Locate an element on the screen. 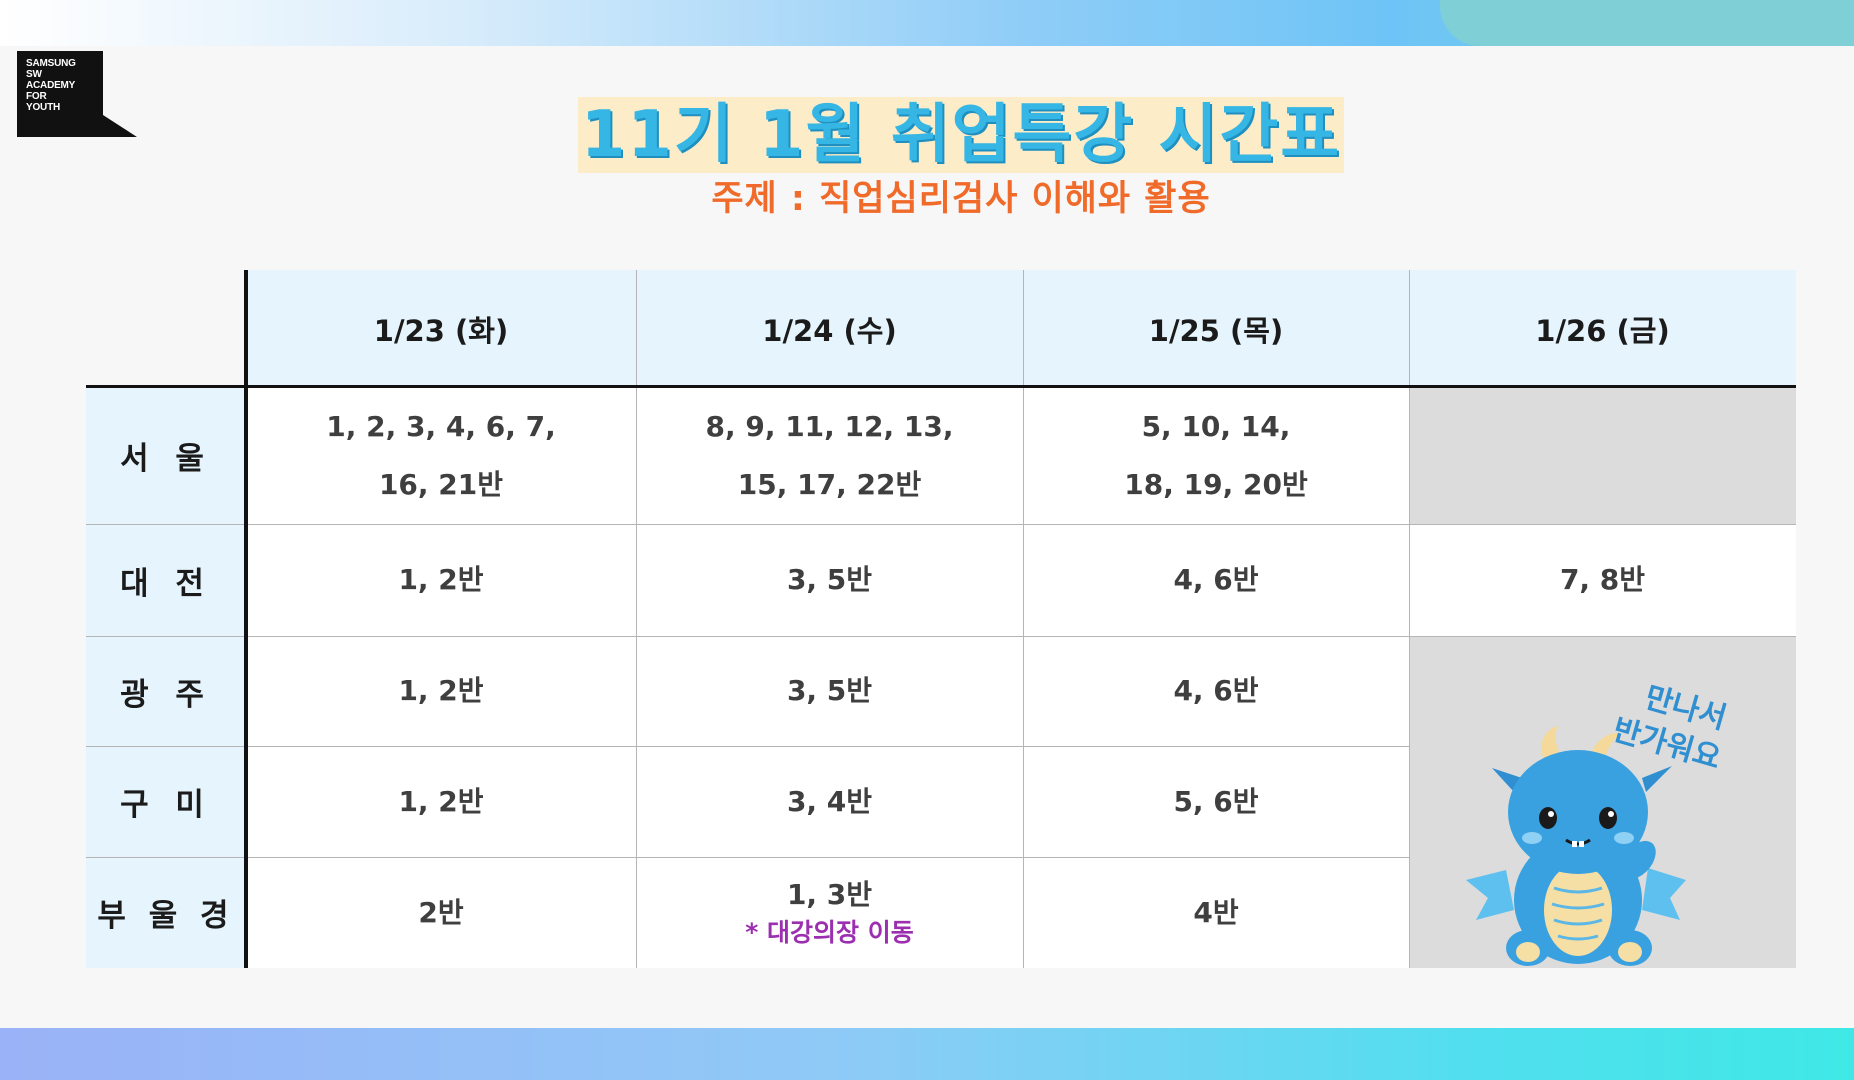 The height and width of the screenshot is (1080, 1854). dragon-mascot-icon is located at coordinates (1576, 846).